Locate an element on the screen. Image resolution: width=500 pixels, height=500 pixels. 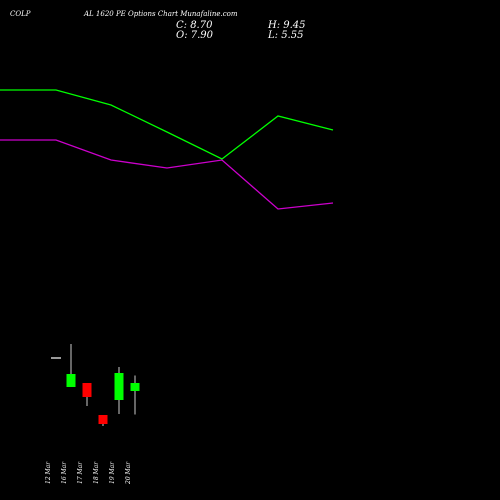
x-tick-label: 16 Mar is located at coordinates (64, 472).